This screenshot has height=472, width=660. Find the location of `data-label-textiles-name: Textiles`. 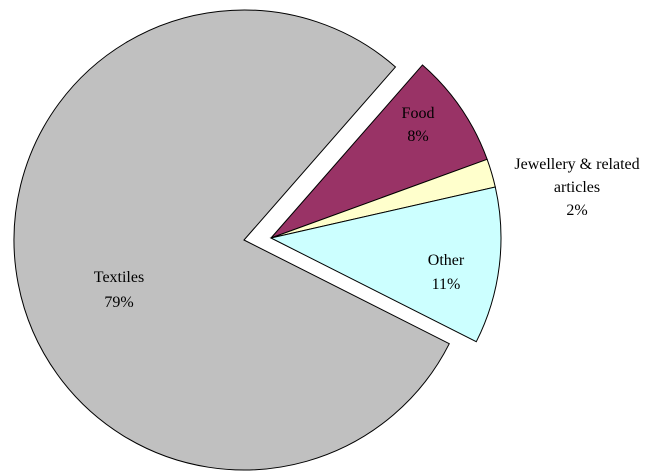

data-label-textiles-name: Textiles is located at coordinates (119, 277).